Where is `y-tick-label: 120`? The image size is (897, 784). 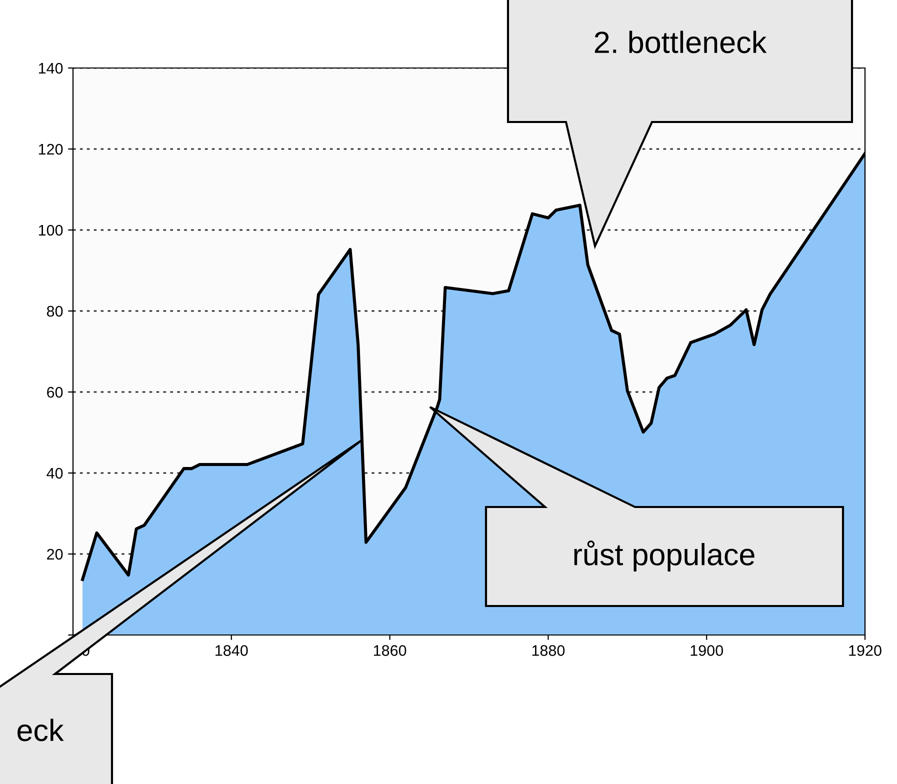
y-tick-label: 120 is located at coordinates (50, 149).